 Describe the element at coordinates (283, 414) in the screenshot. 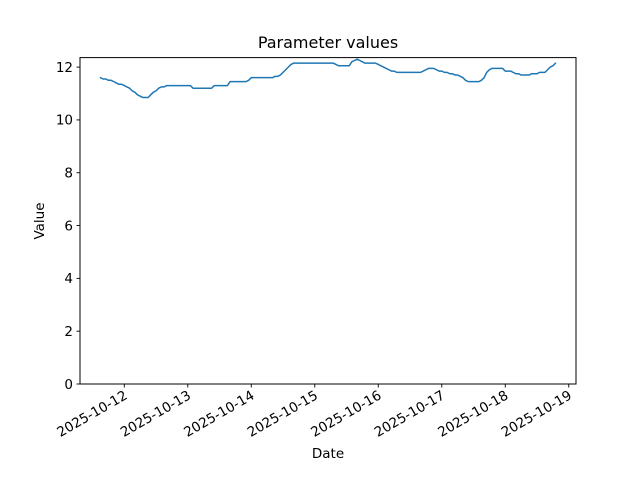

I see `x-tick-label: 2025-10-15` at that location.